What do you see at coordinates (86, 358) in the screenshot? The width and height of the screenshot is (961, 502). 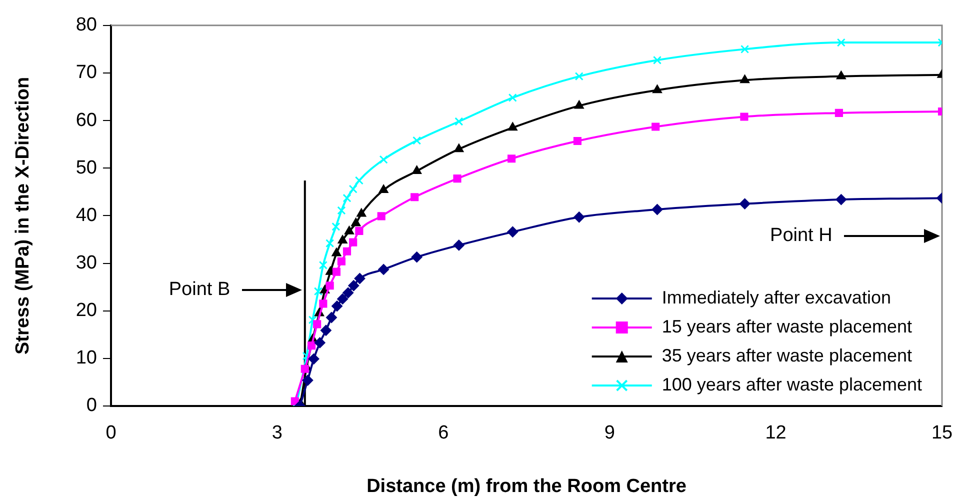 I see `y-tick-label: 10` at bounding box center [86, 358].